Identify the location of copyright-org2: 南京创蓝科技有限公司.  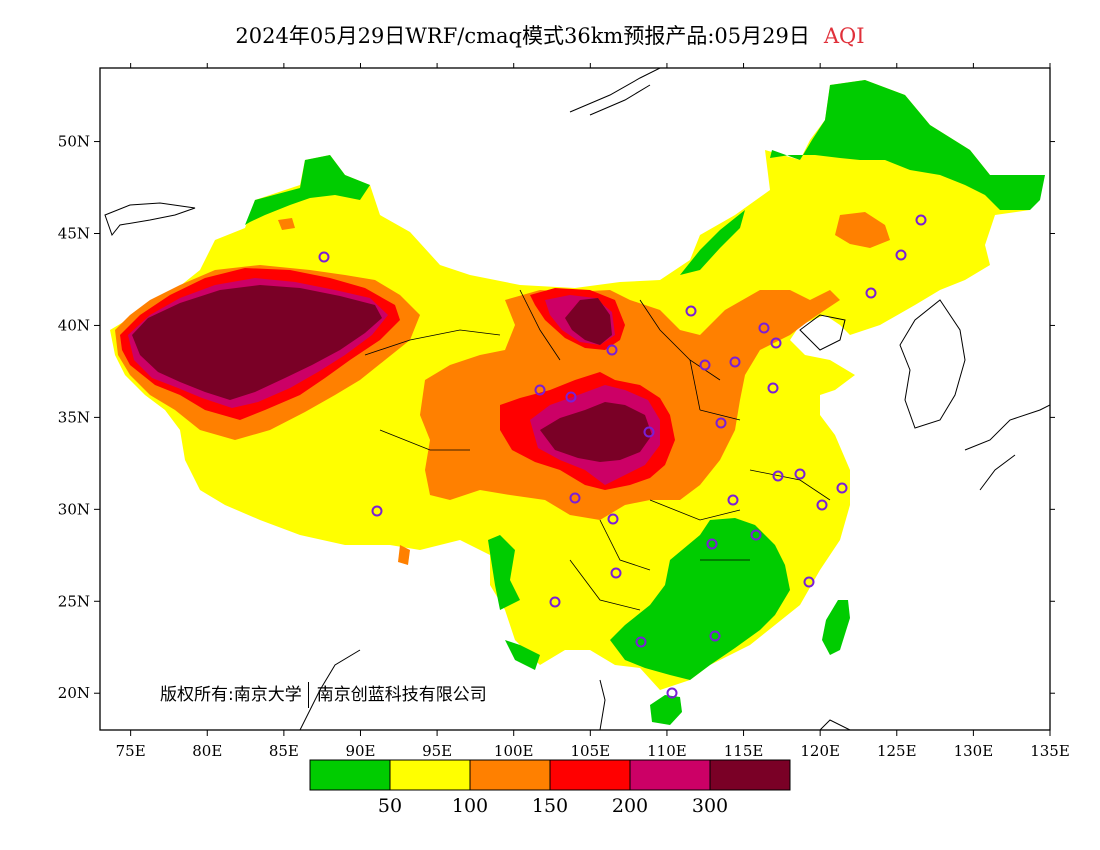
(401, 695).